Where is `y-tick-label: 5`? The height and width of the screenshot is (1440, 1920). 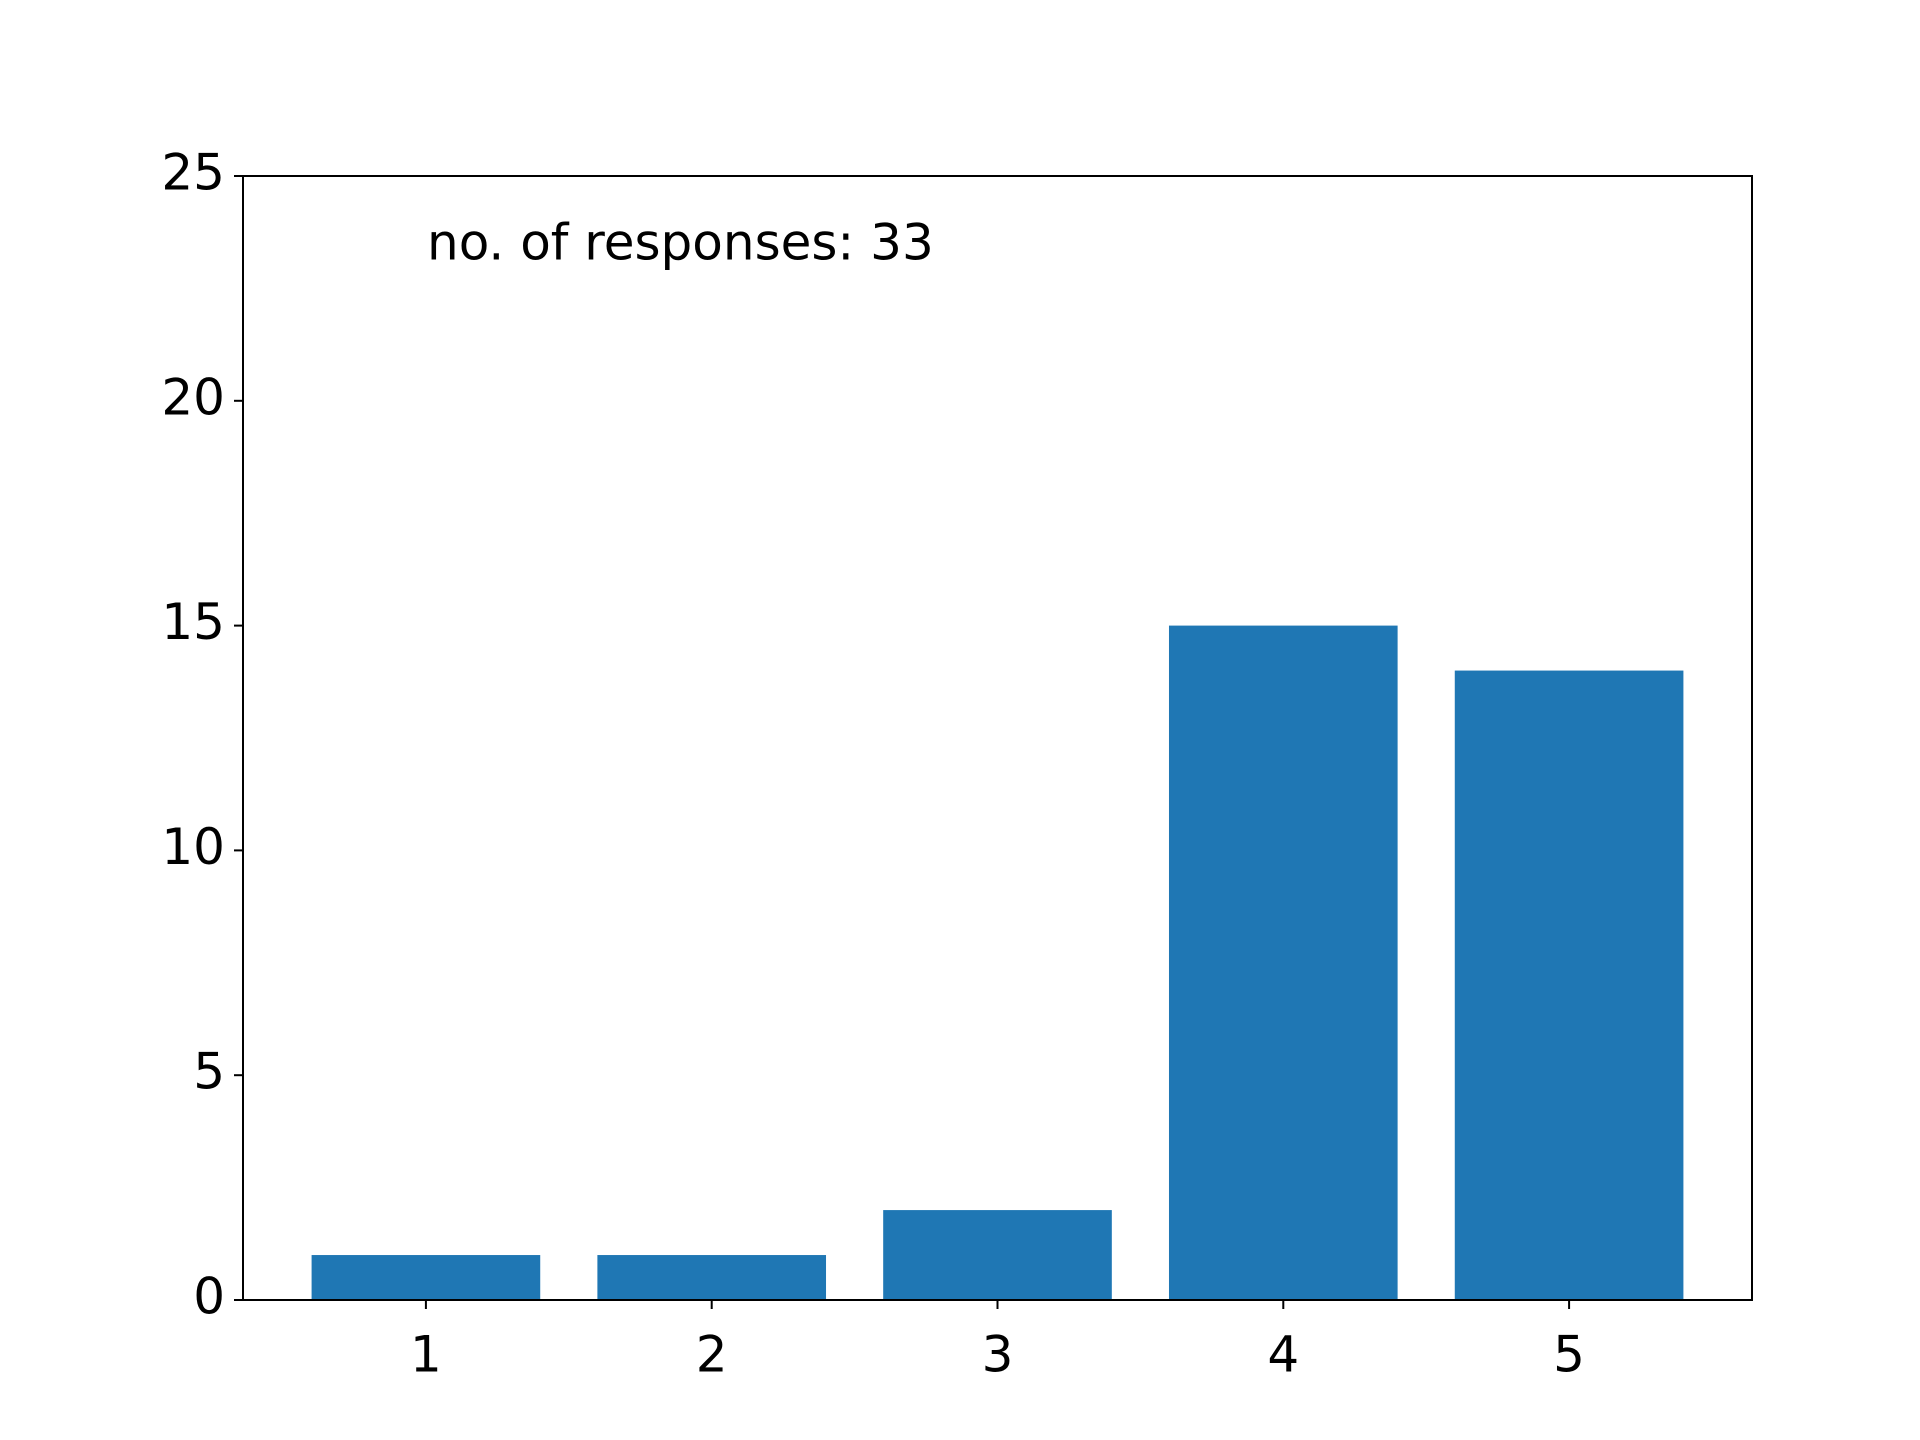
y-tick-label: 5 is located at coordinates (209, 1072).